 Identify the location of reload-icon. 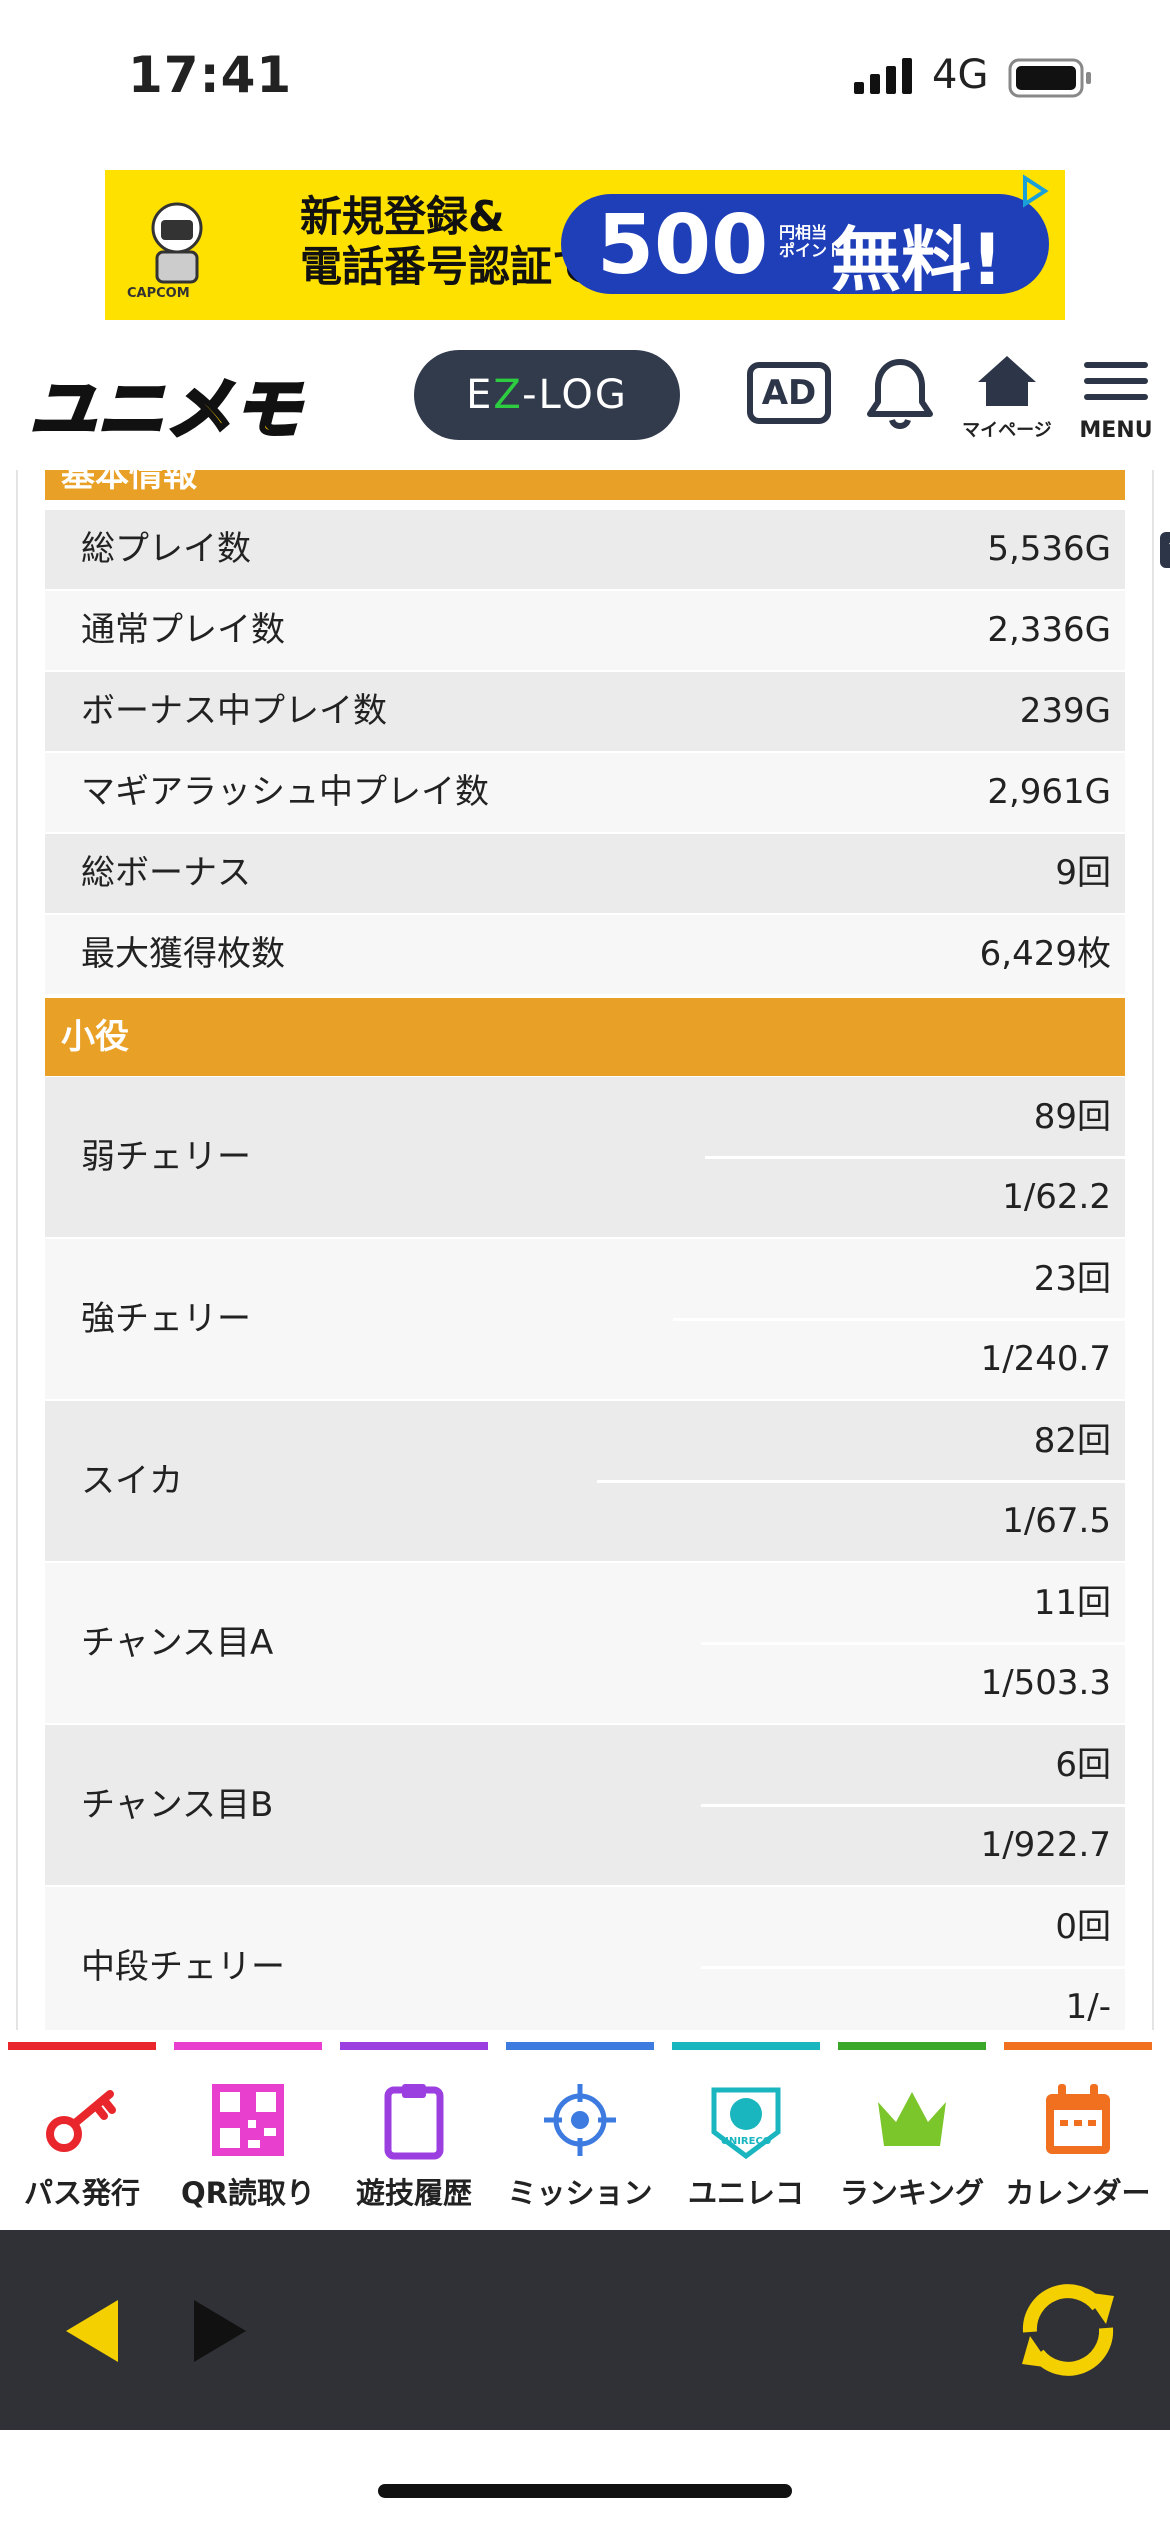
(1068, 2330).